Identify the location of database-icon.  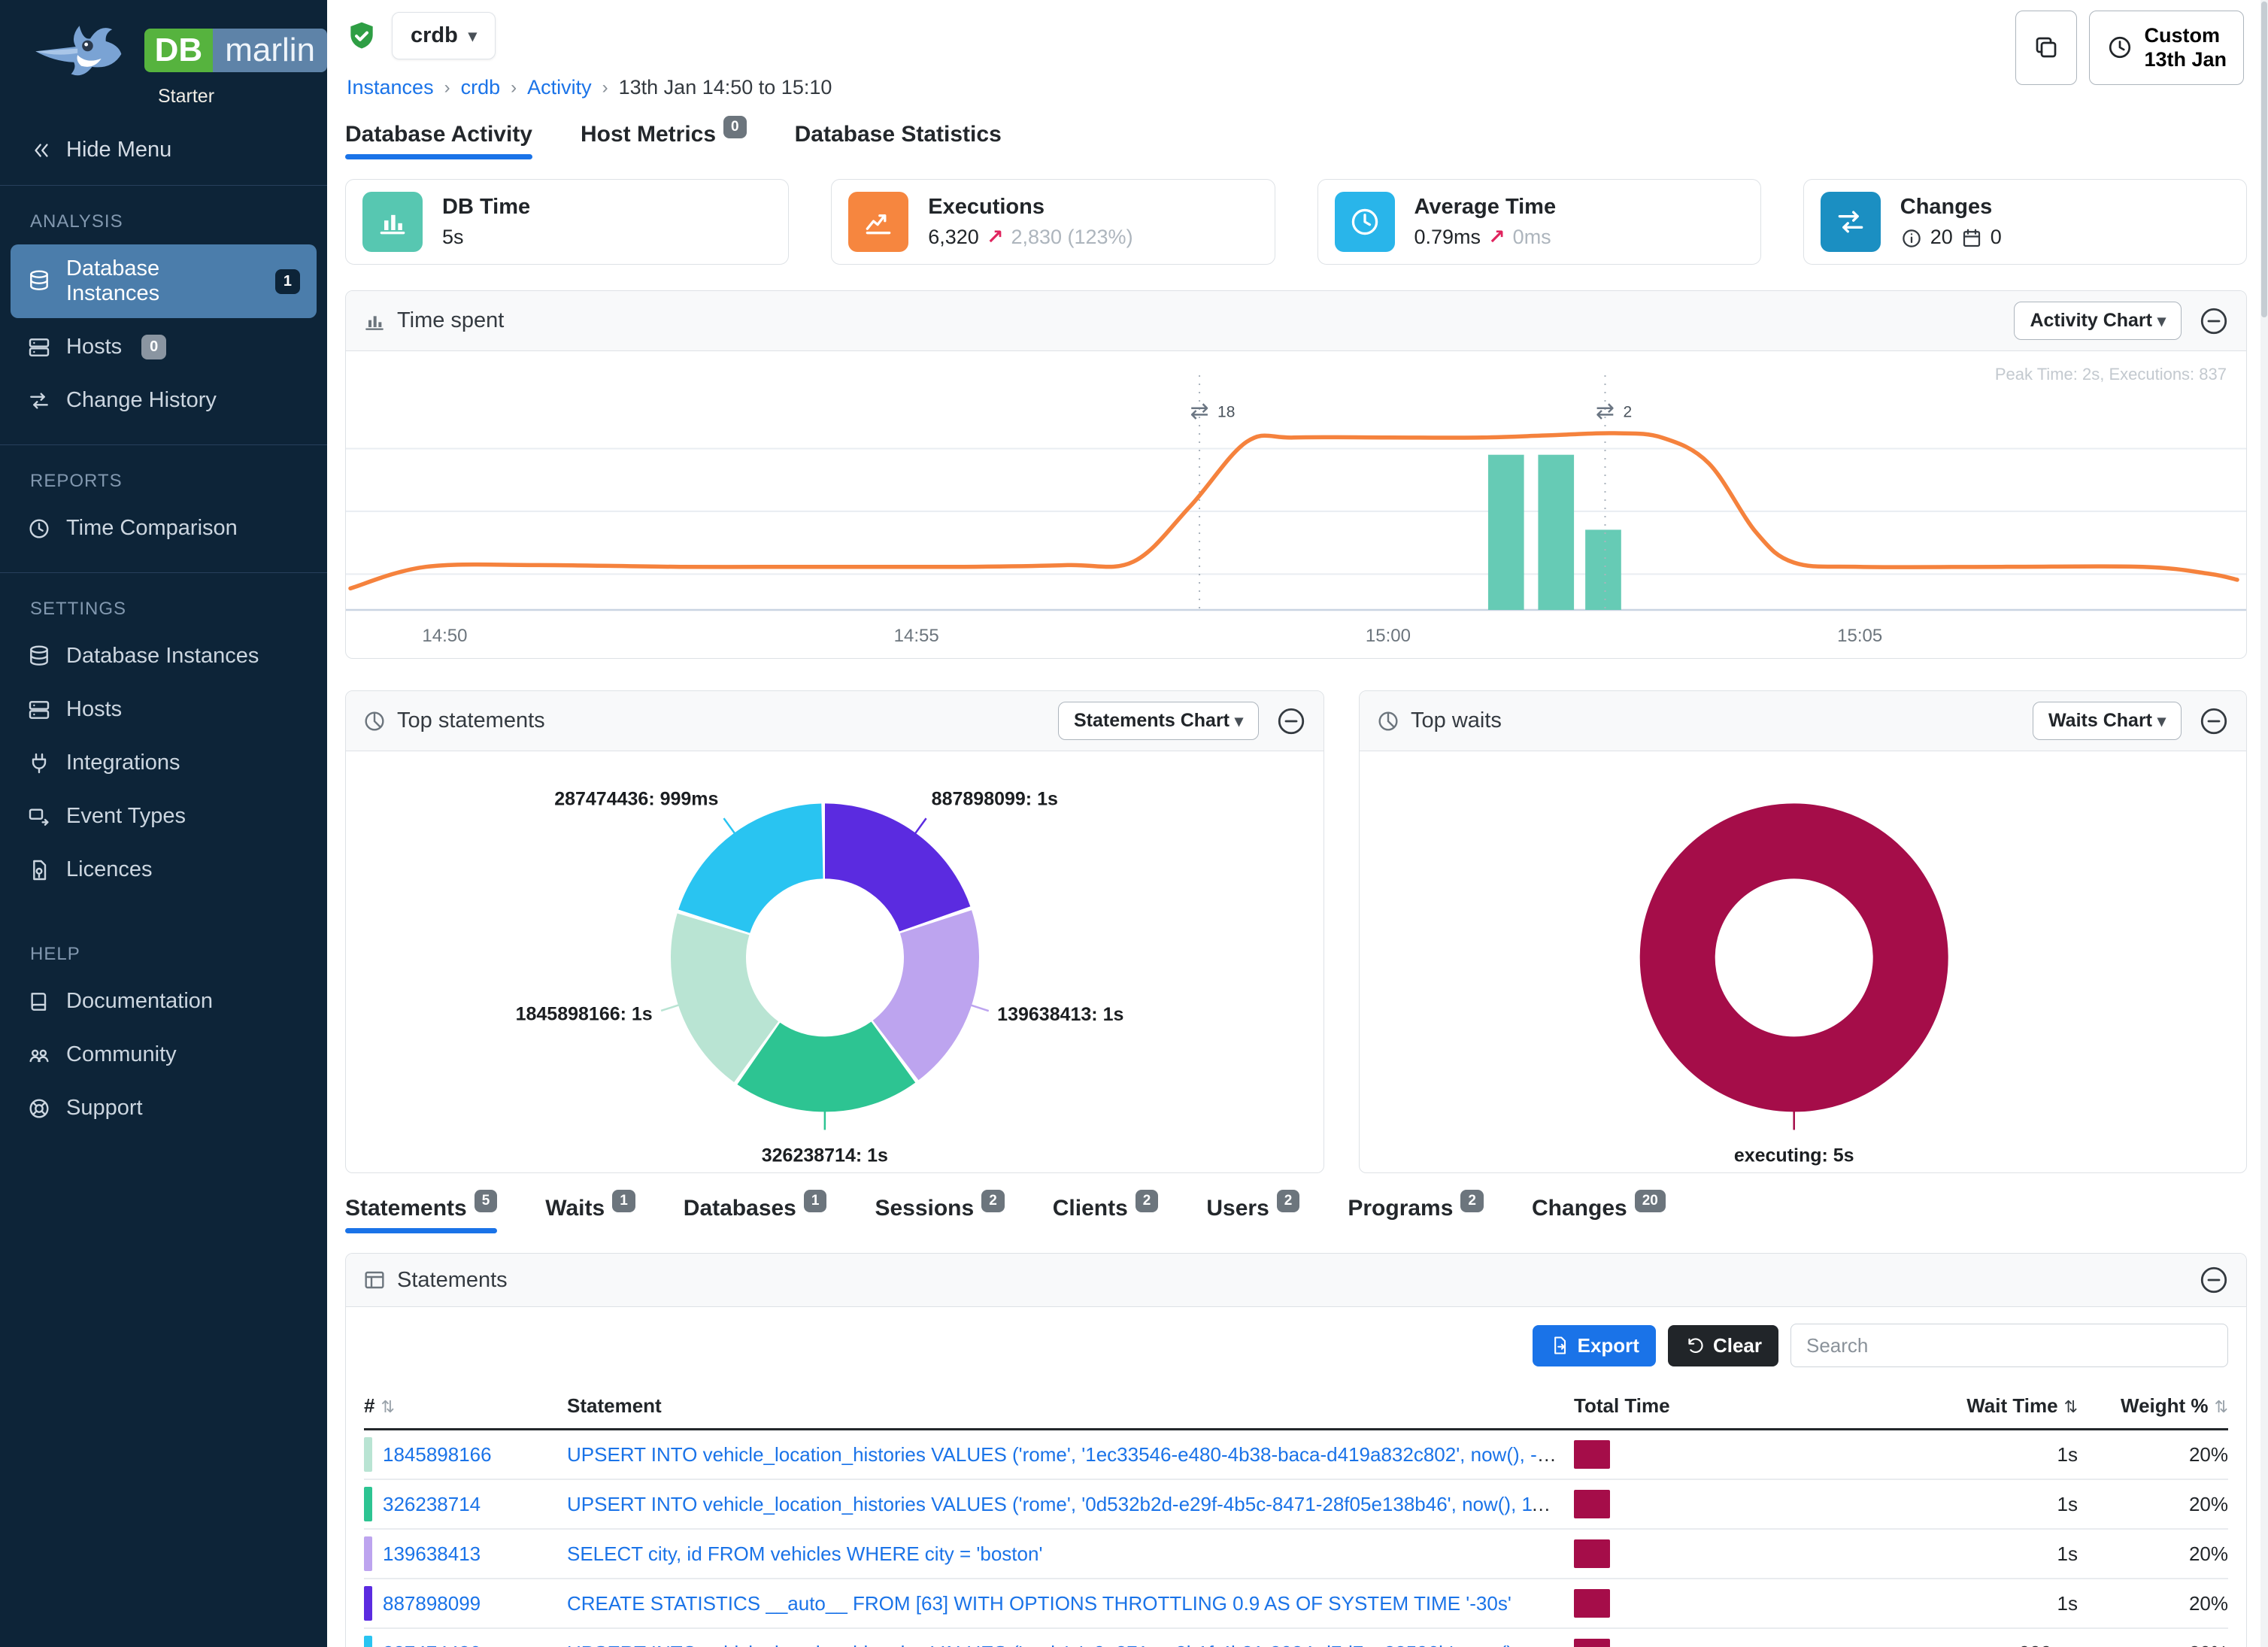
(39, 655).